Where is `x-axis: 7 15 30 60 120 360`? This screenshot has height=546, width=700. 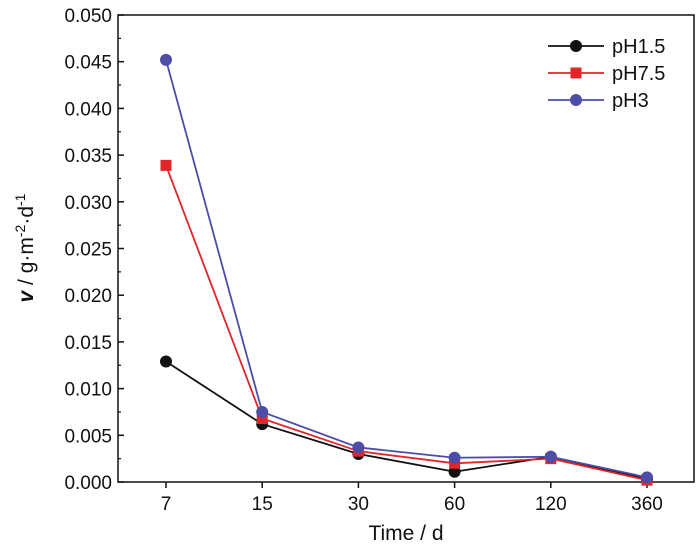 x-axis: 7 15 30 60 120 360 is located at coordinates (412, 498).